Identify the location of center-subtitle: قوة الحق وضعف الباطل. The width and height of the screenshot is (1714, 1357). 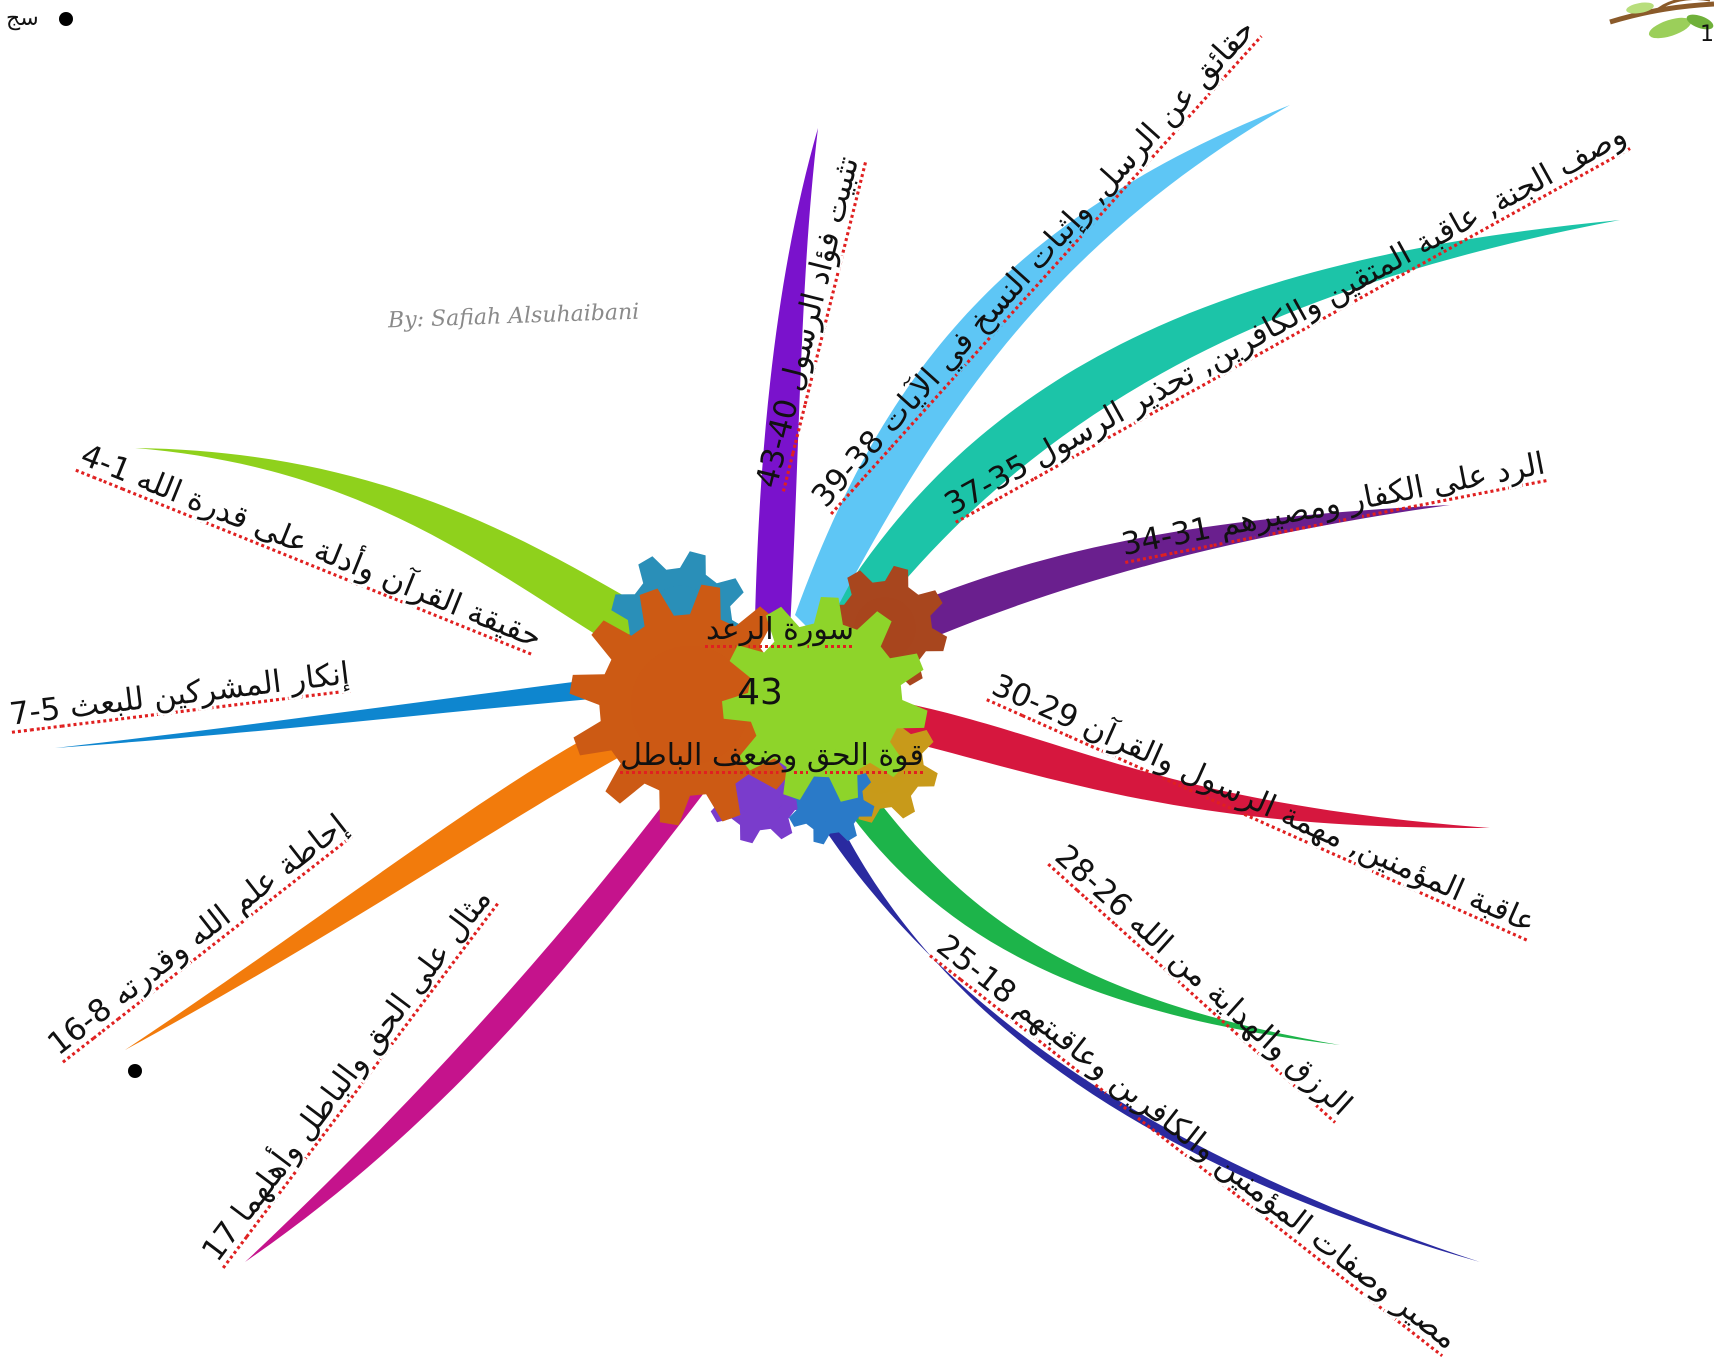
(772, 755).